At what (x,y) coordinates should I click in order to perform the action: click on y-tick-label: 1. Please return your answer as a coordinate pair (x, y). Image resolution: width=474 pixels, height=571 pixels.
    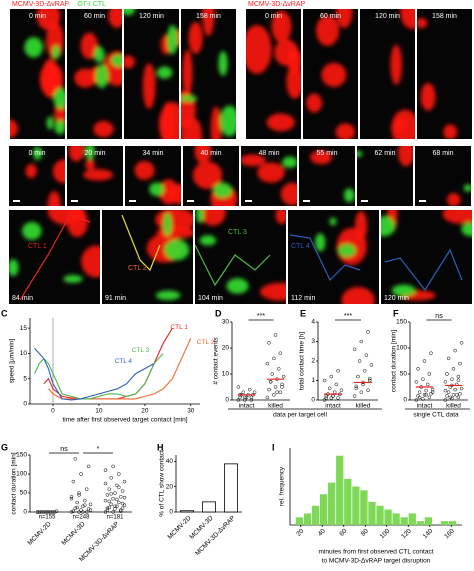
    Looking at the image, I should click on (313, 380).